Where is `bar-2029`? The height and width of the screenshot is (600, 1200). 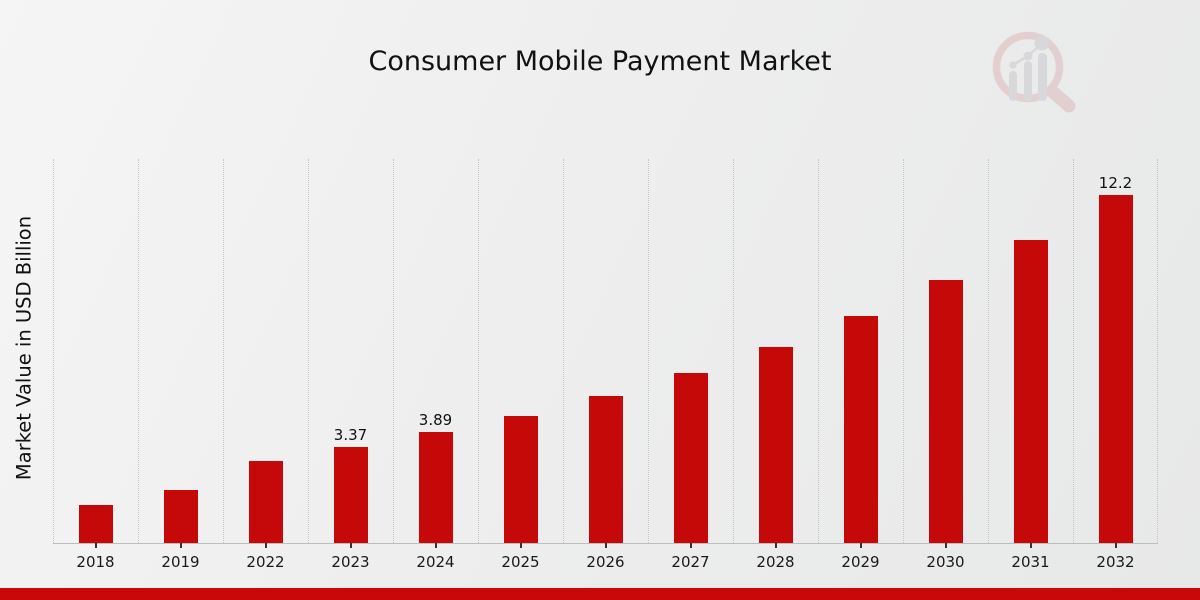 bar-2029 is located at coordinates (860, 429).